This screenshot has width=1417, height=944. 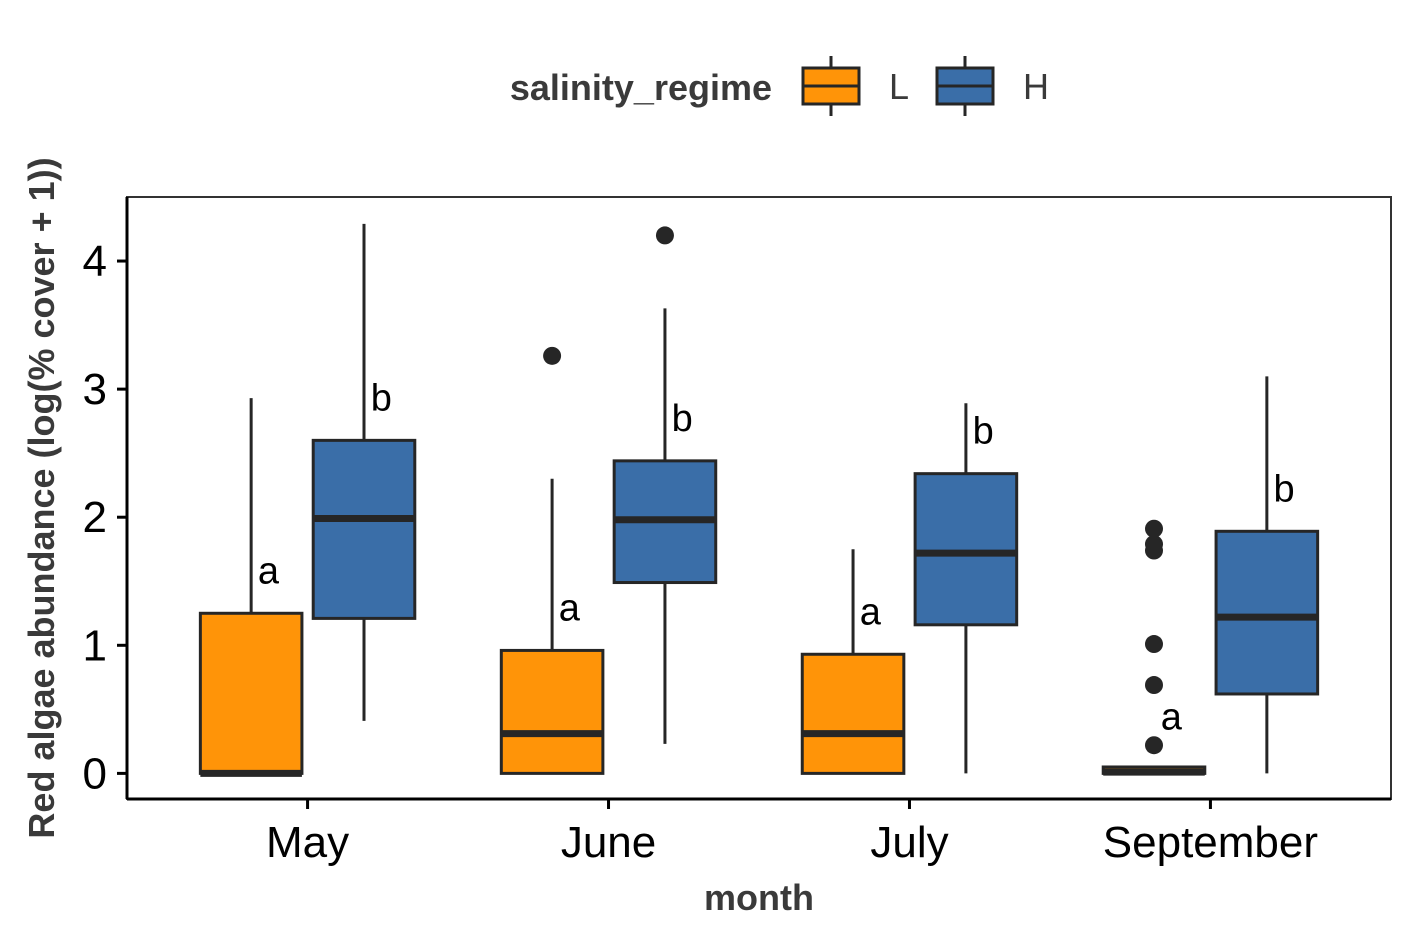 I want to click on y-axis-title: Red algae abundance (log(% cover + 1)), so click(x=41, y=497).